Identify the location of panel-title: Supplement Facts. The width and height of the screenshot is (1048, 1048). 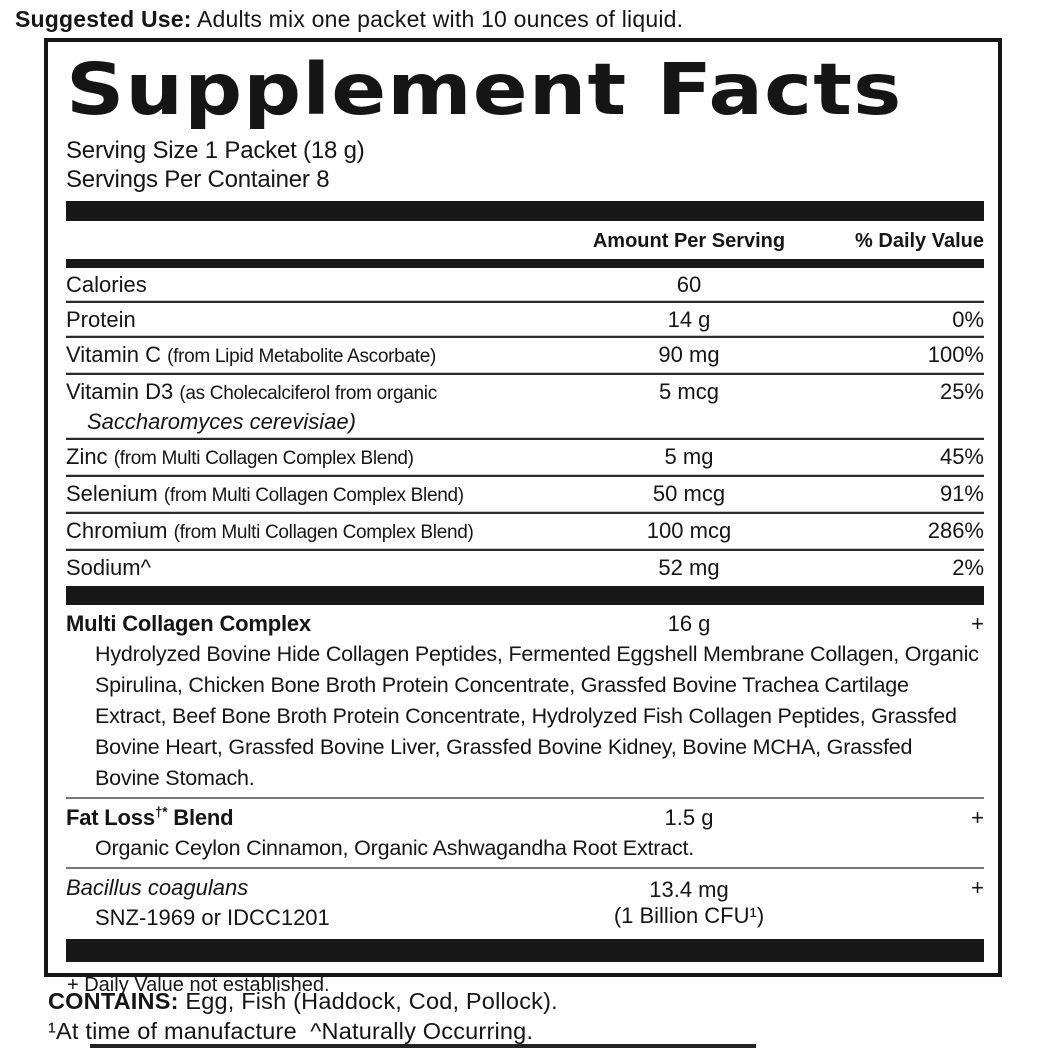
(484, 89).